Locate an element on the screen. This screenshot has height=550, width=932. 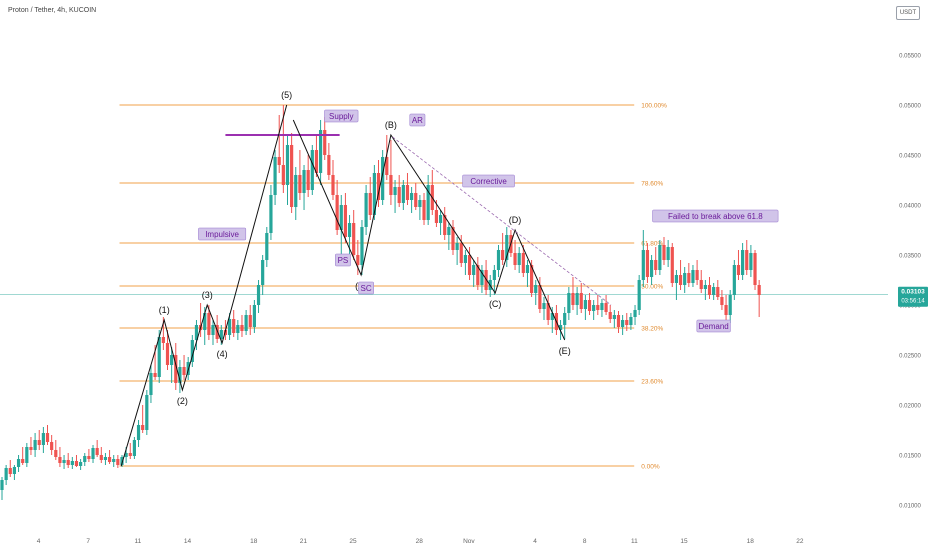
wave-label: (C) is located at coordinates (495, 304).